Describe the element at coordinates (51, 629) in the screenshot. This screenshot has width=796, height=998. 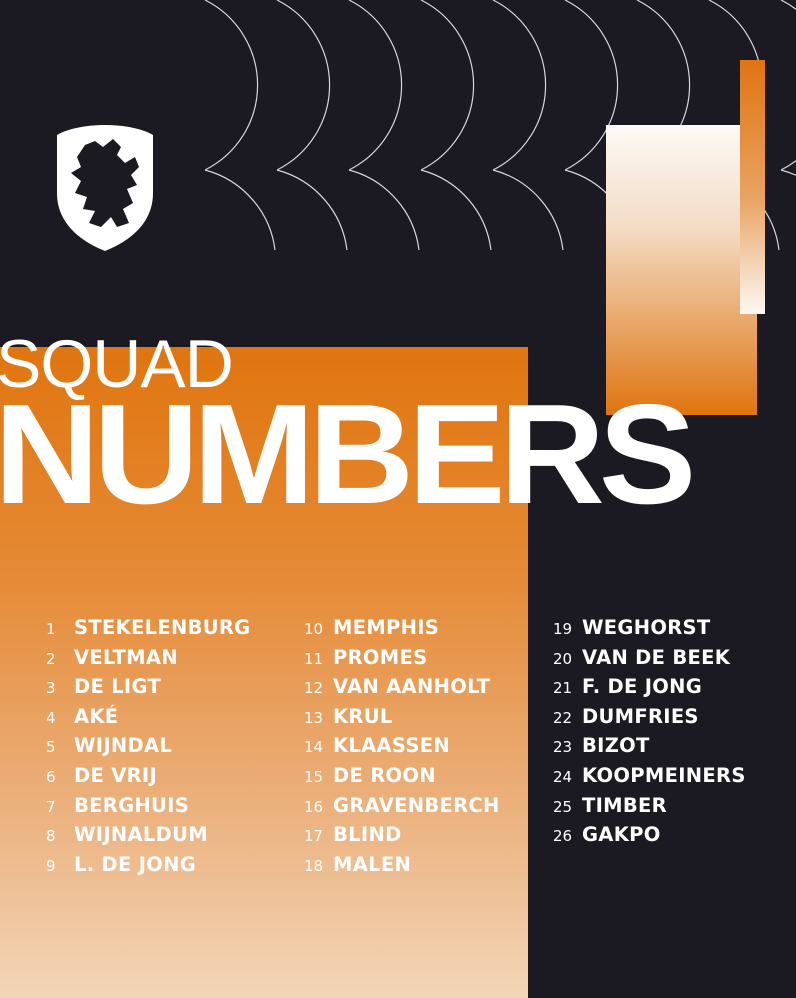
I see `squad-number: 1` at that location.